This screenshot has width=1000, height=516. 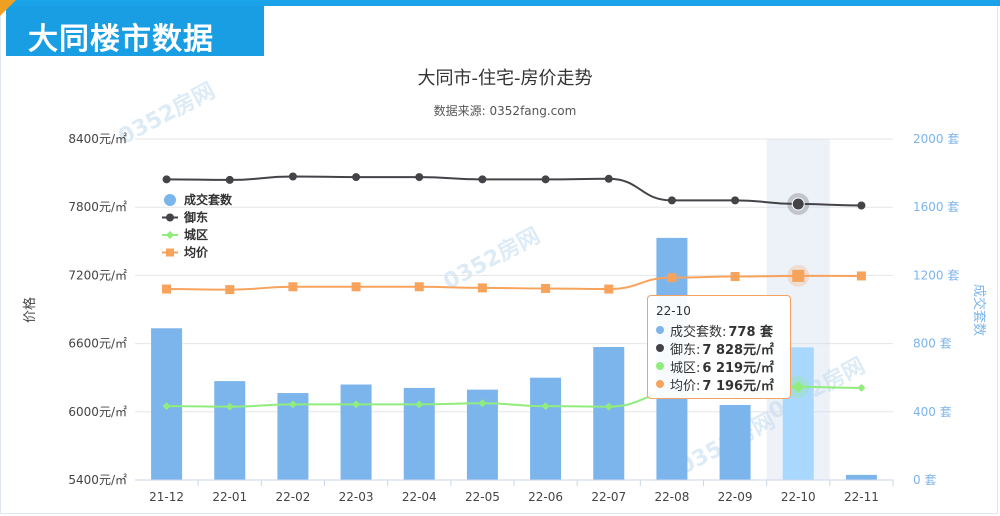 What do you see at coordinates (292, 497) in the screenshot?
I see `x-tick-label: 22-02` at bounding box center [292, 497].